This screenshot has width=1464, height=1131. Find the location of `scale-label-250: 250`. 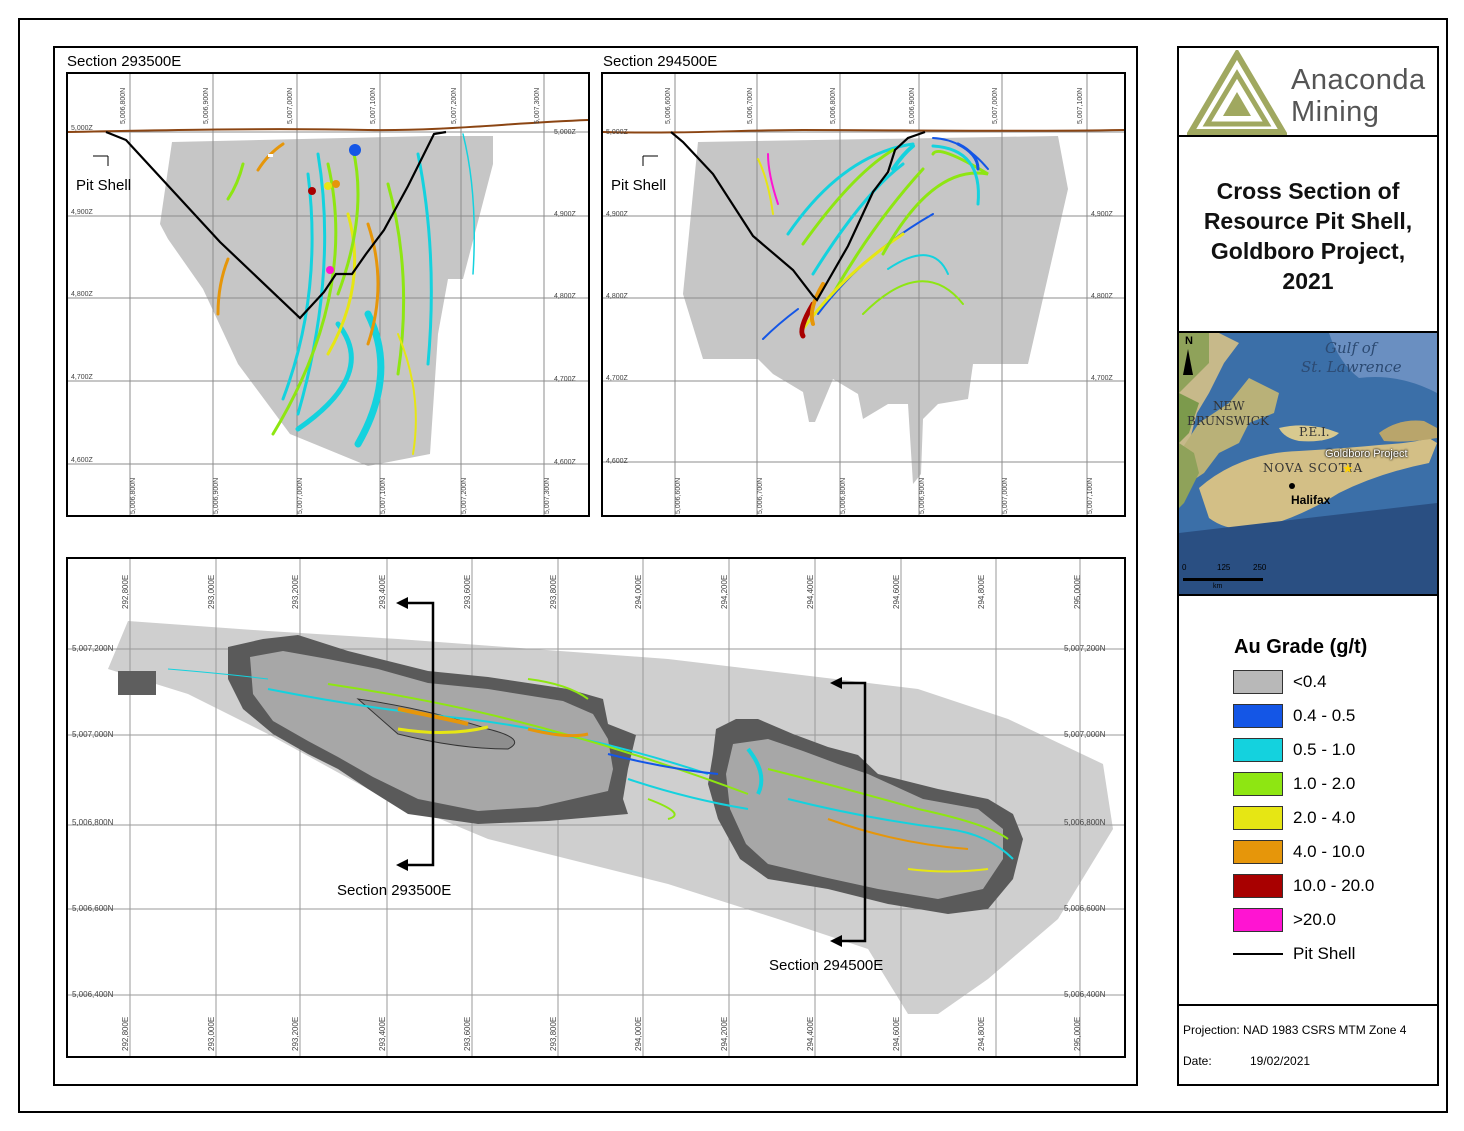

scale-label-250: 250 is located at coordinates (1260, 567).